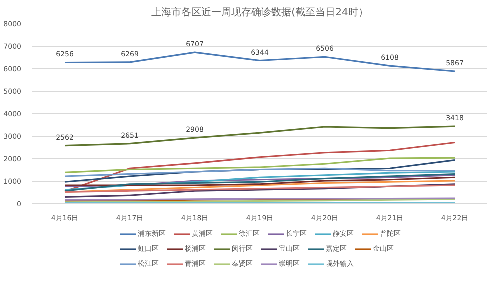  Describe the element at coordinates (260, 12) in the screenshot. I see `chart-title: 上海市各区近一周现存确诊数据(截至当日24时）` at that location.